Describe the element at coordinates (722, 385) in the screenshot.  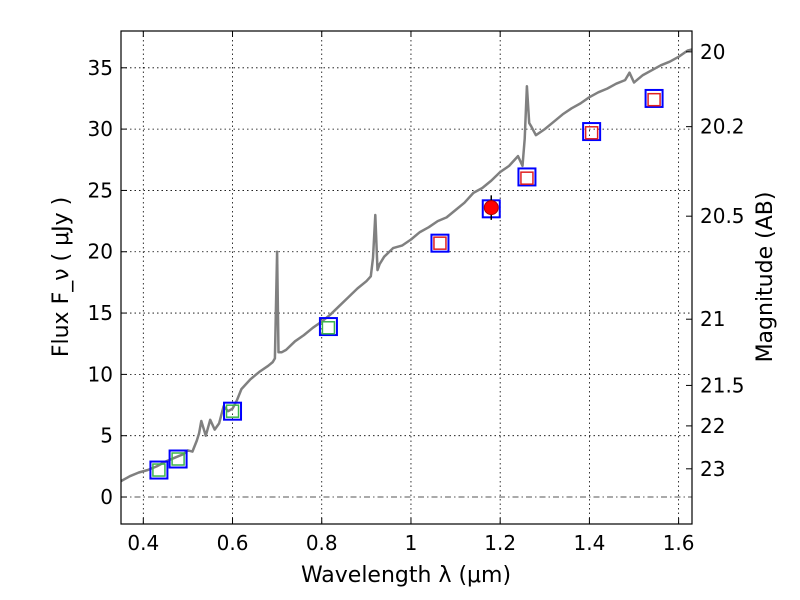
I see `right-tick-label: 21.5` at that location.